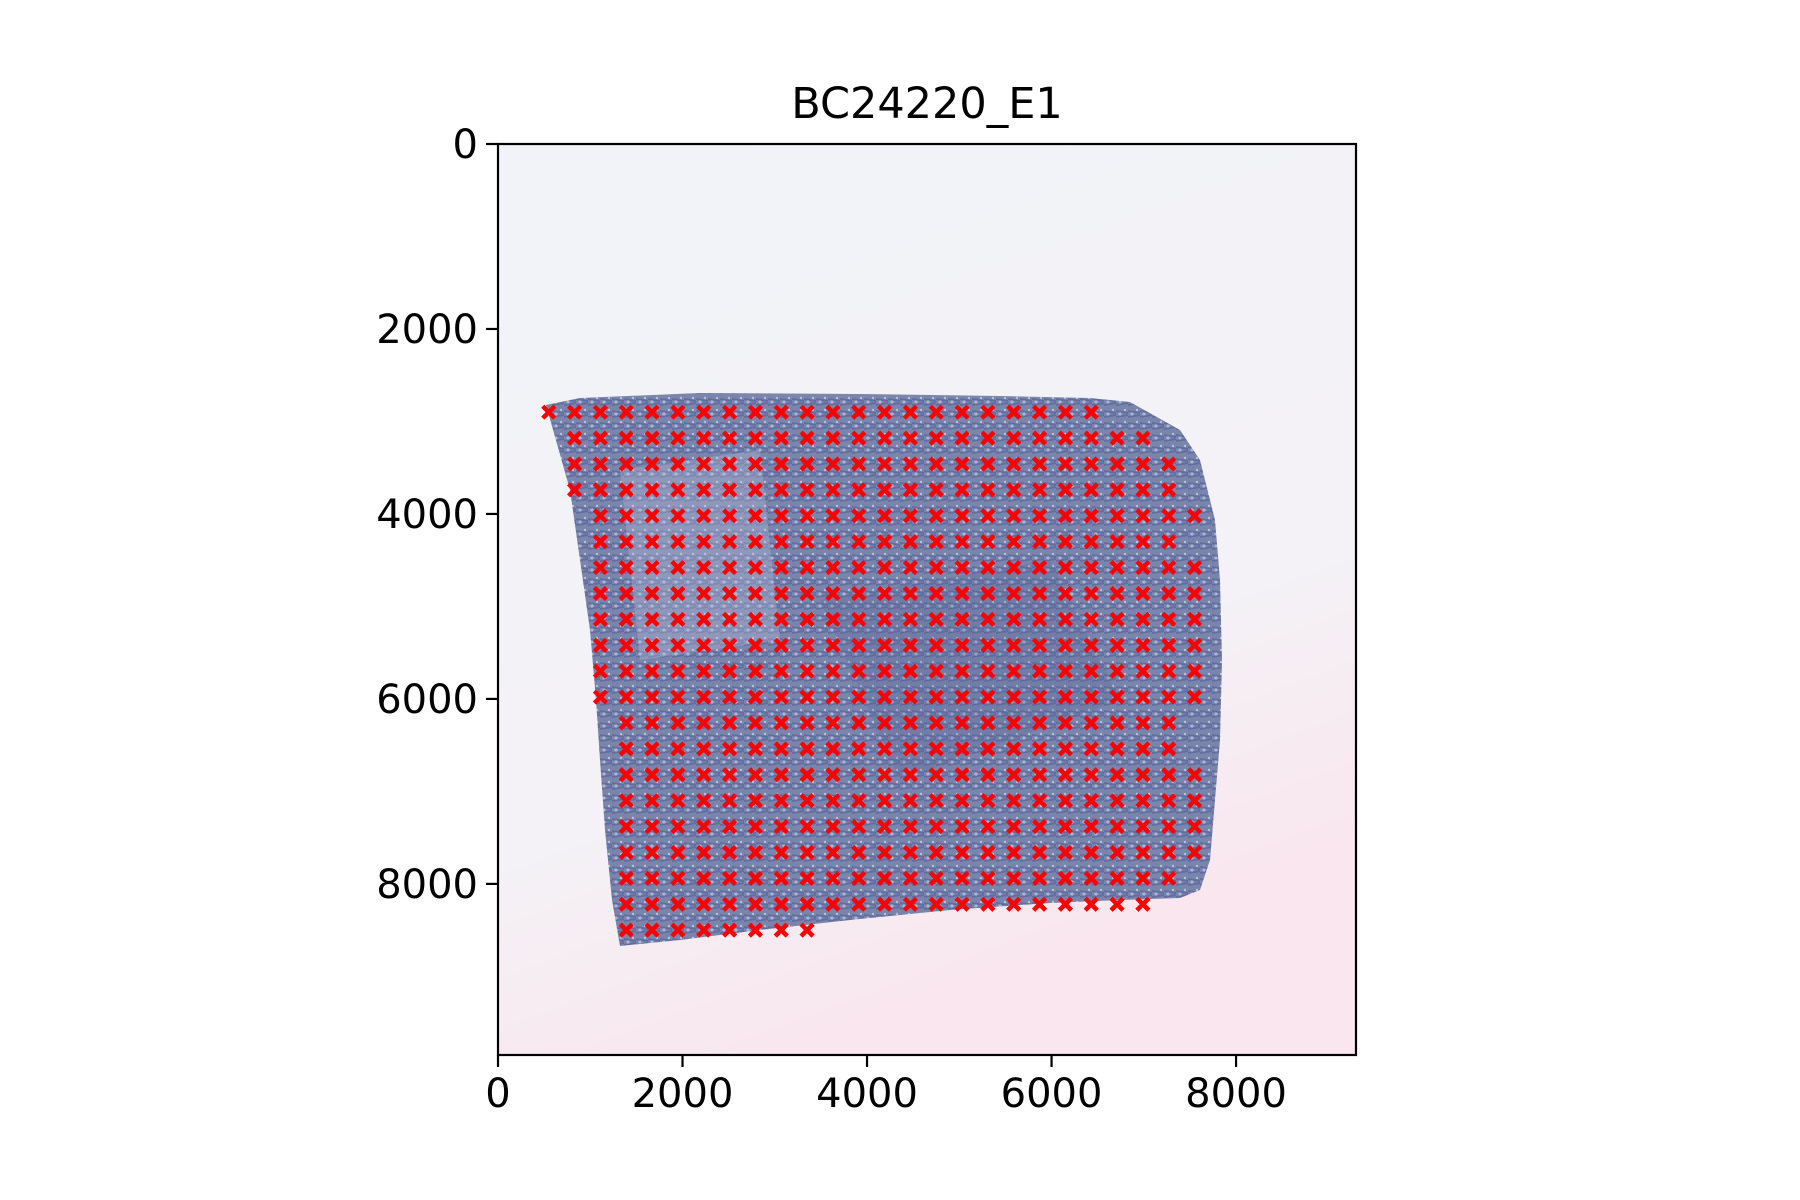 The width and height of the screenshot is (1800, 1200). I want to click on x-tick-label: 2000, so click(683, 1094).